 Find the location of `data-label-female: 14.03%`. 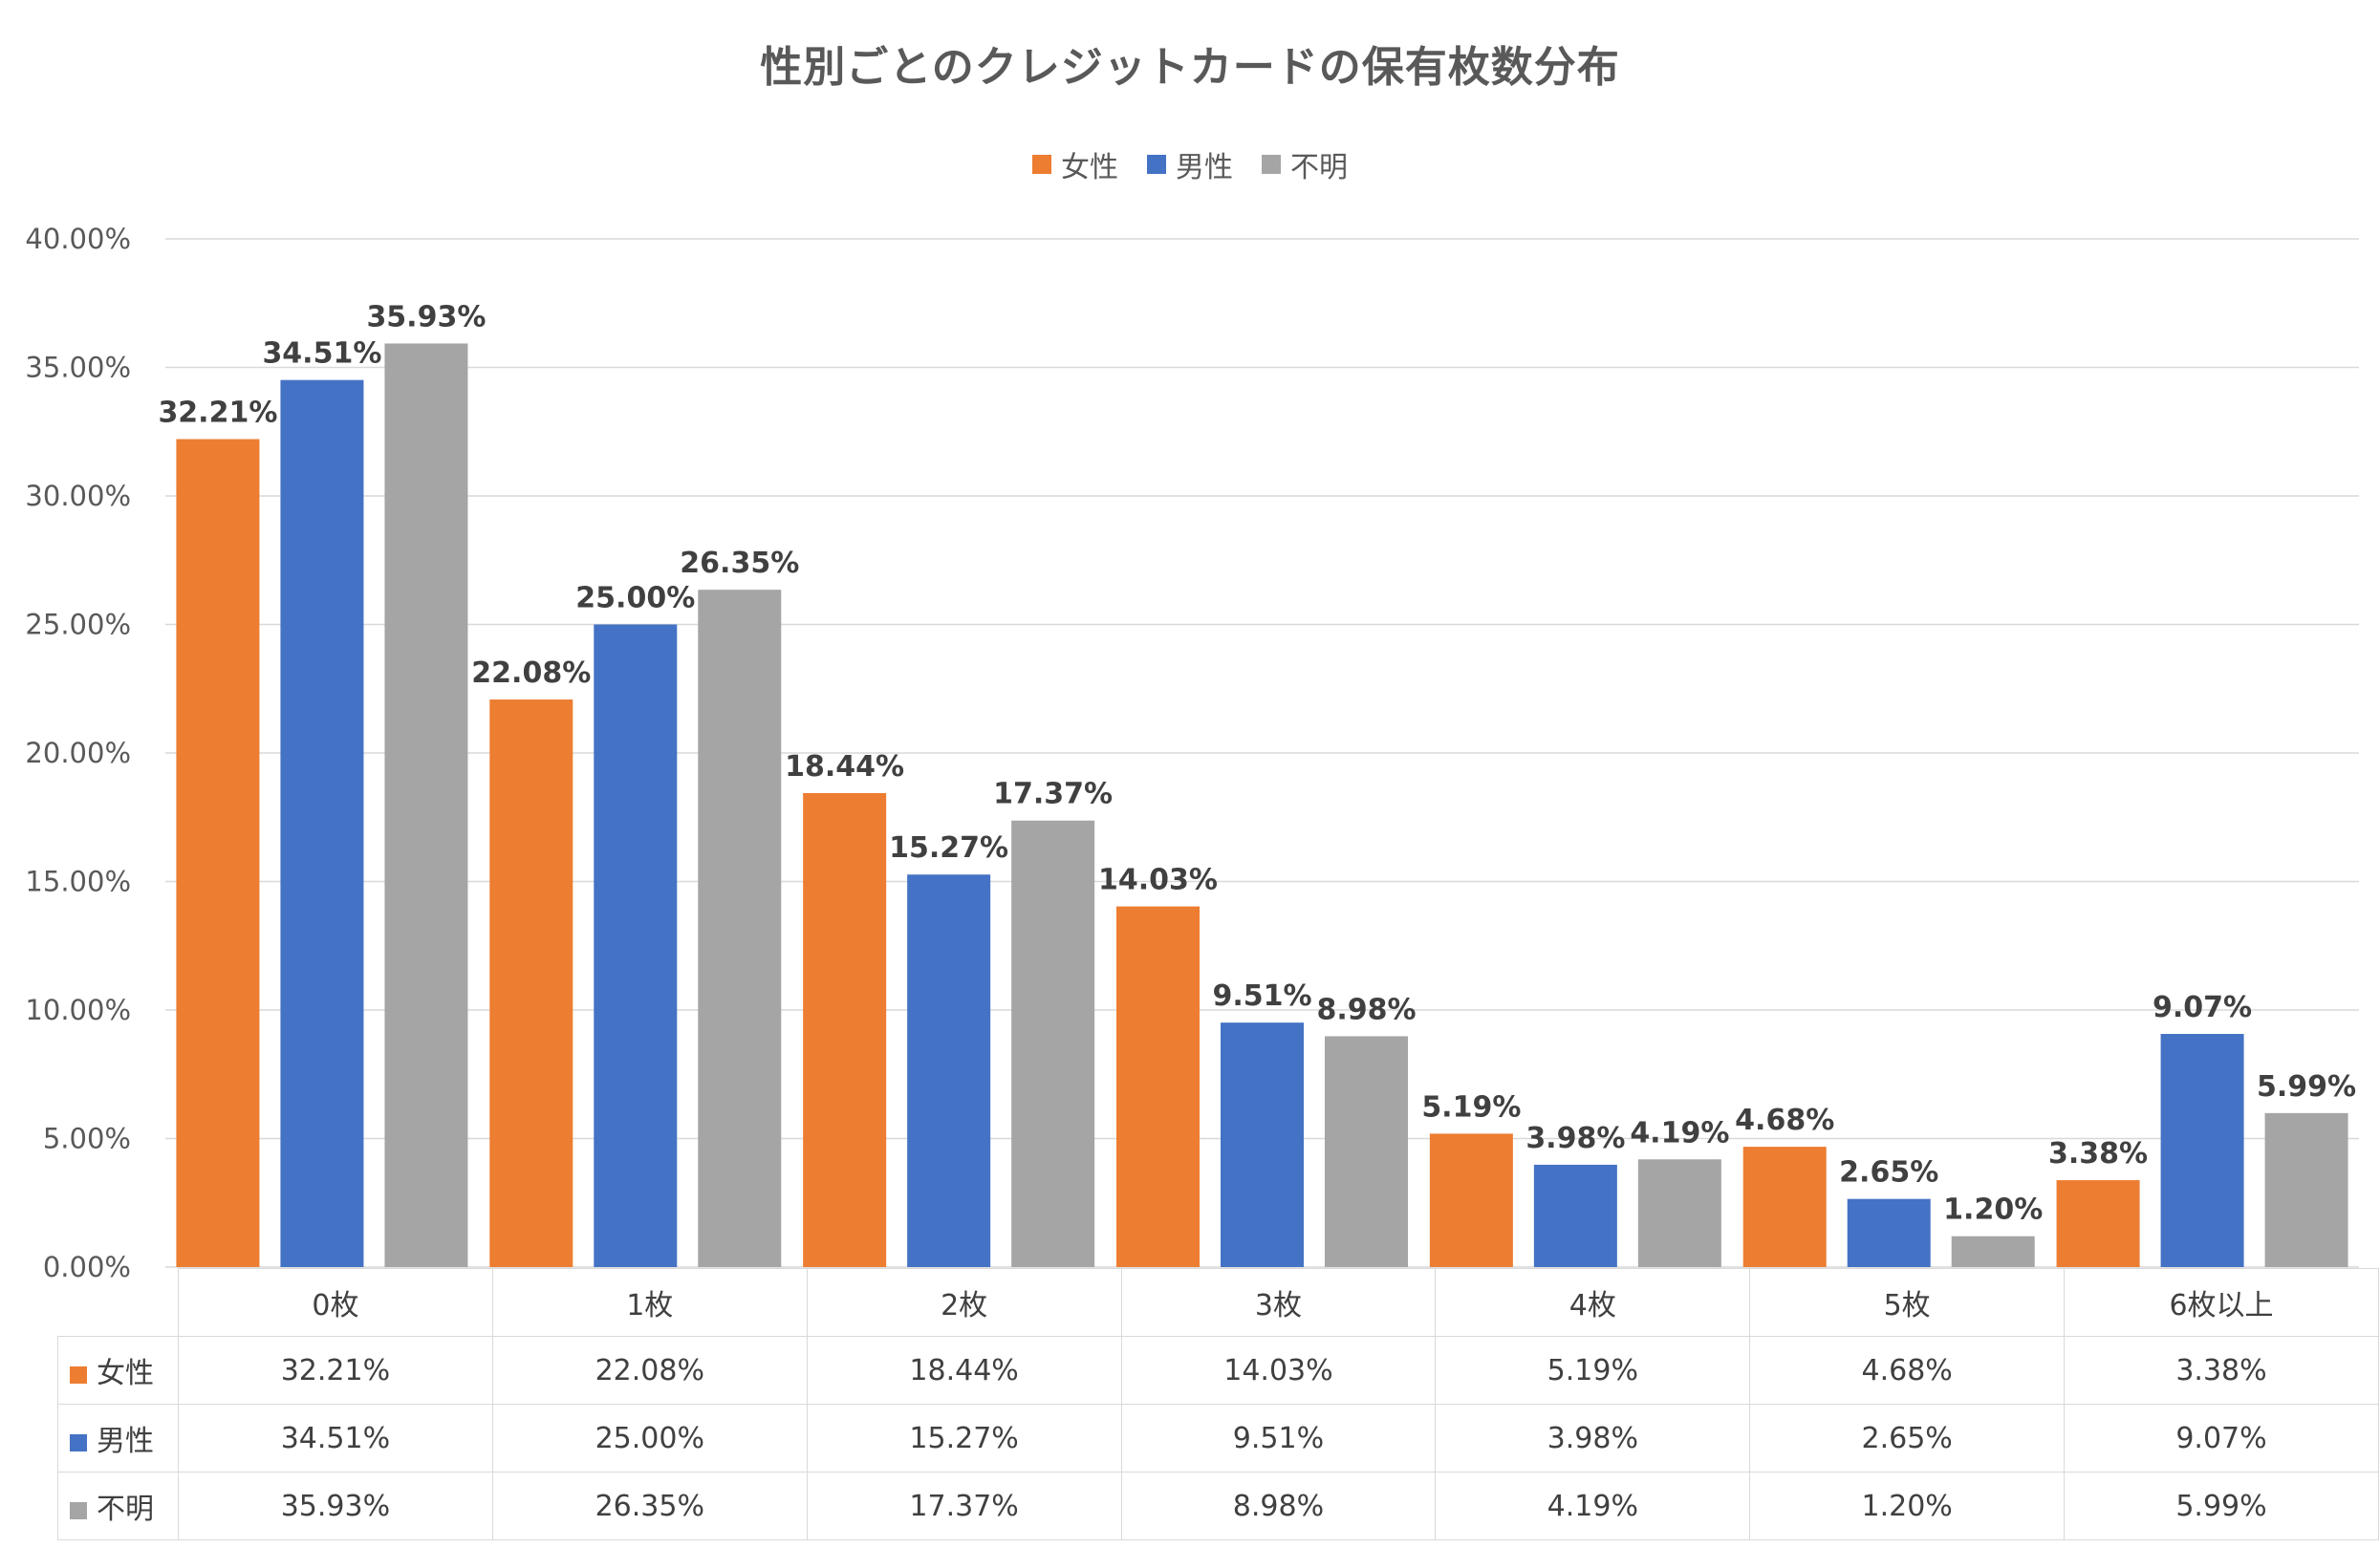

data-label-female: 14.03% is located at coordinates (1158, 881).